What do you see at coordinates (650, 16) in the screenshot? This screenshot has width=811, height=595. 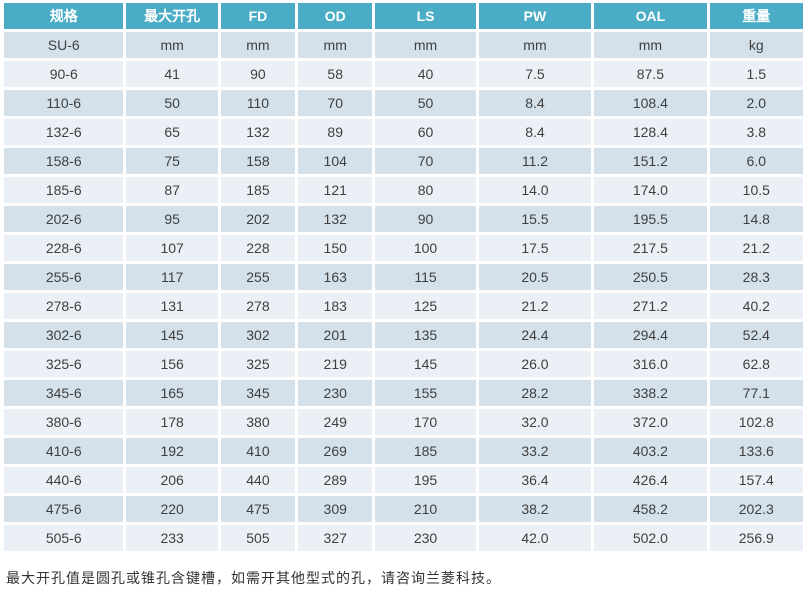 I see `column-header-oal: OAL` at bounding box center [650, 16].